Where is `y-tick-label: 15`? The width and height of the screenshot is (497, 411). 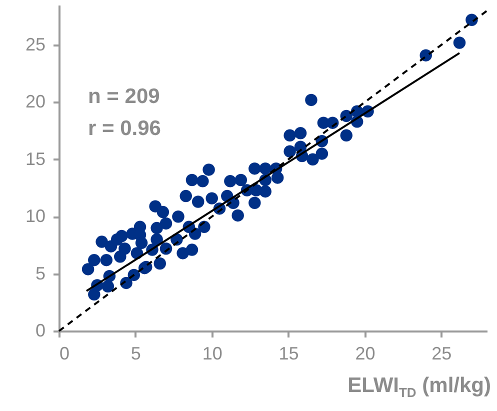 y-tick-label: 15 is located at coordinates (35, 158).